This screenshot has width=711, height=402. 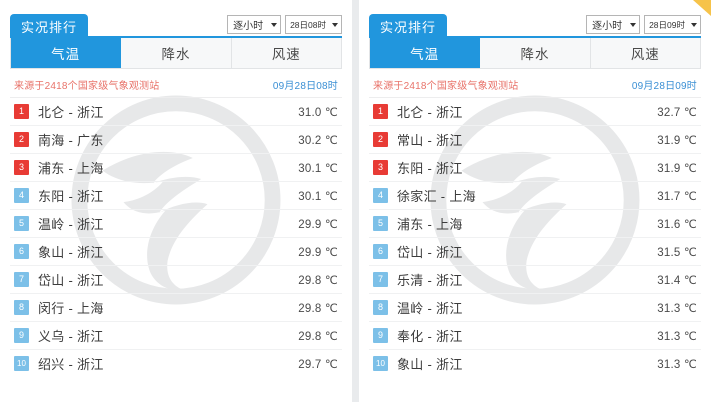 What do you see at coordinates (176, 167) in the screenshot?
I see `list-item: 3 浦东 - 上海 30.1 ℃` at bounding box center [176, 167].